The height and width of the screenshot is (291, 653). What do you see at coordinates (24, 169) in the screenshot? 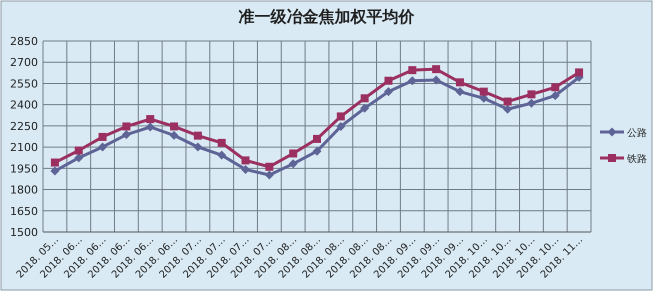
I see `y-tick-label: 1950` at bounding box center [24, 169].